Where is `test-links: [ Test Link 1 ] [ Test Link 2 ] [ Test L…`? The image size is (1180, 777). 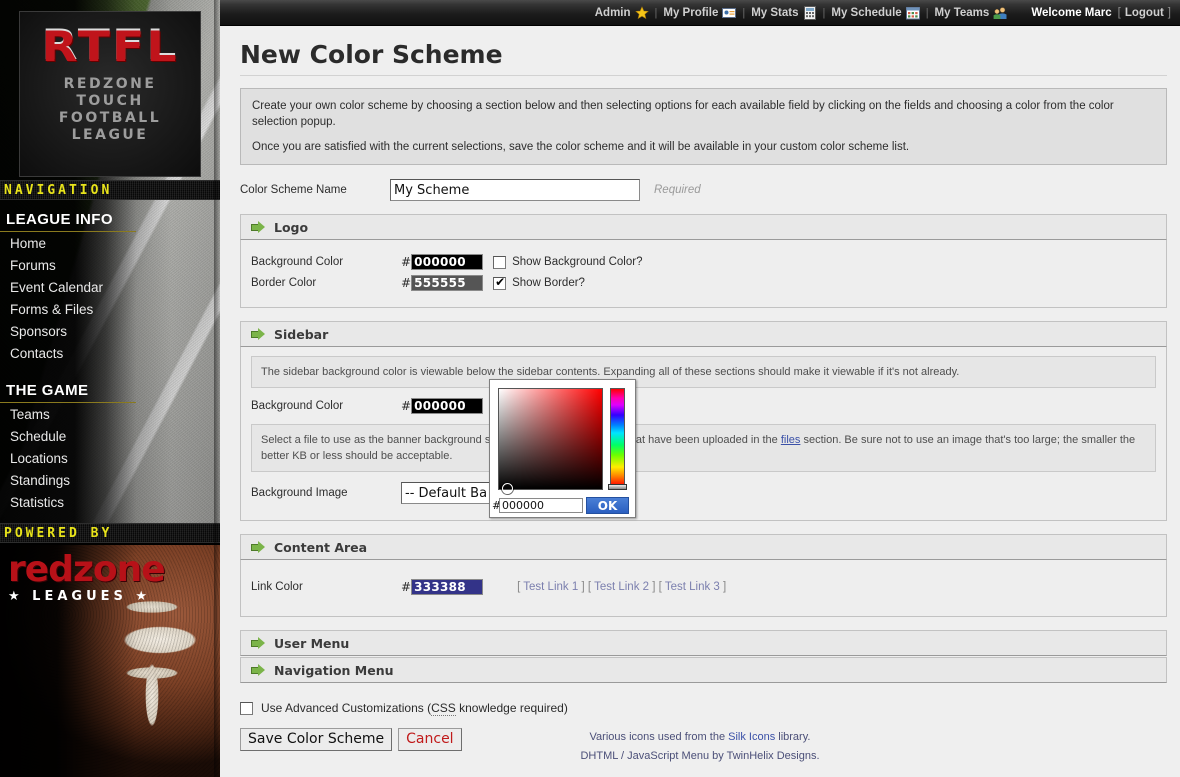 test-links: [ Test Link 1 ] [ Test Link 2 ] [ Test L… is located at coordinates (621, 587).